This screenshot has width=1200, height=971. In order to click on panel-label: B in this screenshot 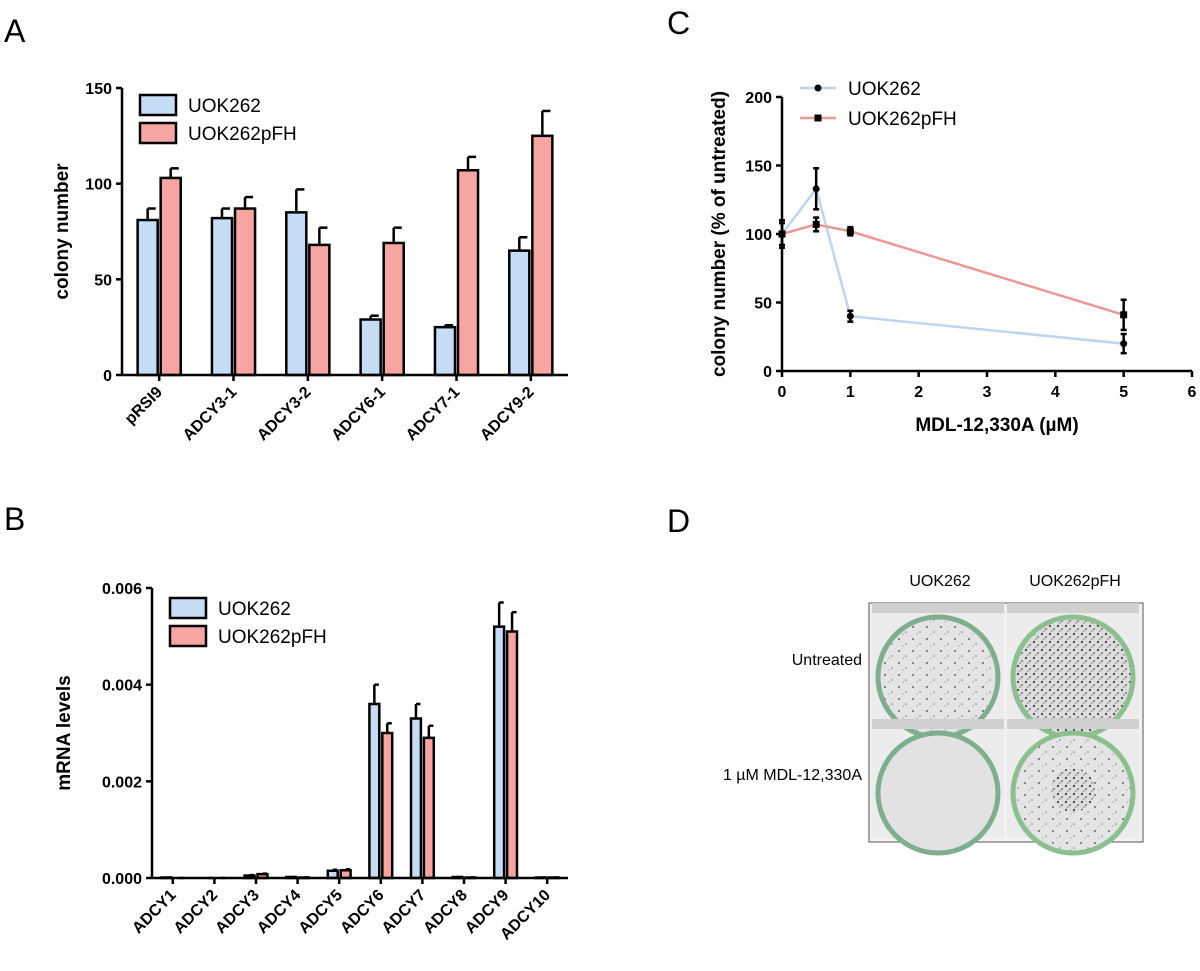, I will do `click(14, 519)`.